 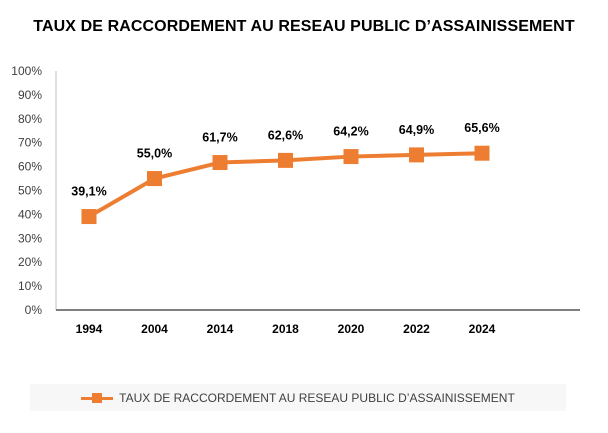 I want to click on y-tick-label: 100%, so click(x=26, y=71).